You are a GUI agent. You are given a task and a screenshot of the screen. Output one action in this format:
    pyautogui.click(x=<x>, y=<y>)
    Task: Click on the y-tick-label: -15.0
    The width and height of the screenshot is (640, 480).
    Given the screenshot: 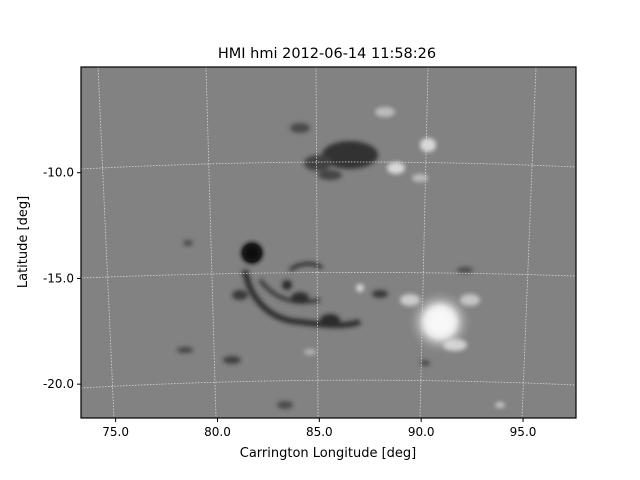 What is the action you would take?
    pyautogui.click(x=58, y=278)
    